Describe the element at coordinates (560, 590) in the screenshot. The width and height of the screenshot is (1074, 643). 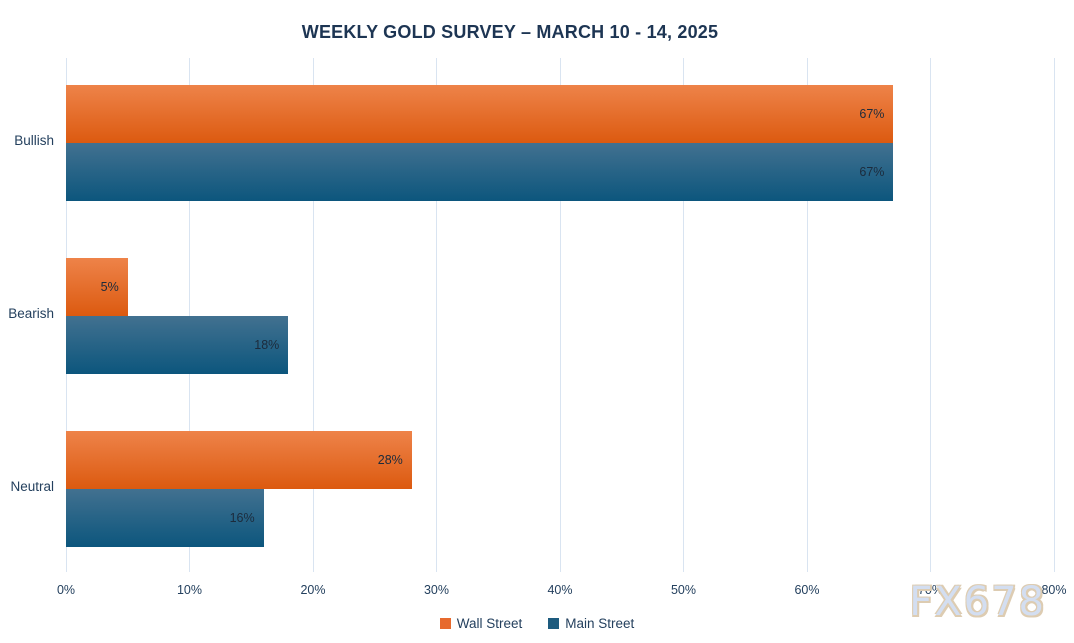
I see `x-tick-label-40%: 40%` at that location.